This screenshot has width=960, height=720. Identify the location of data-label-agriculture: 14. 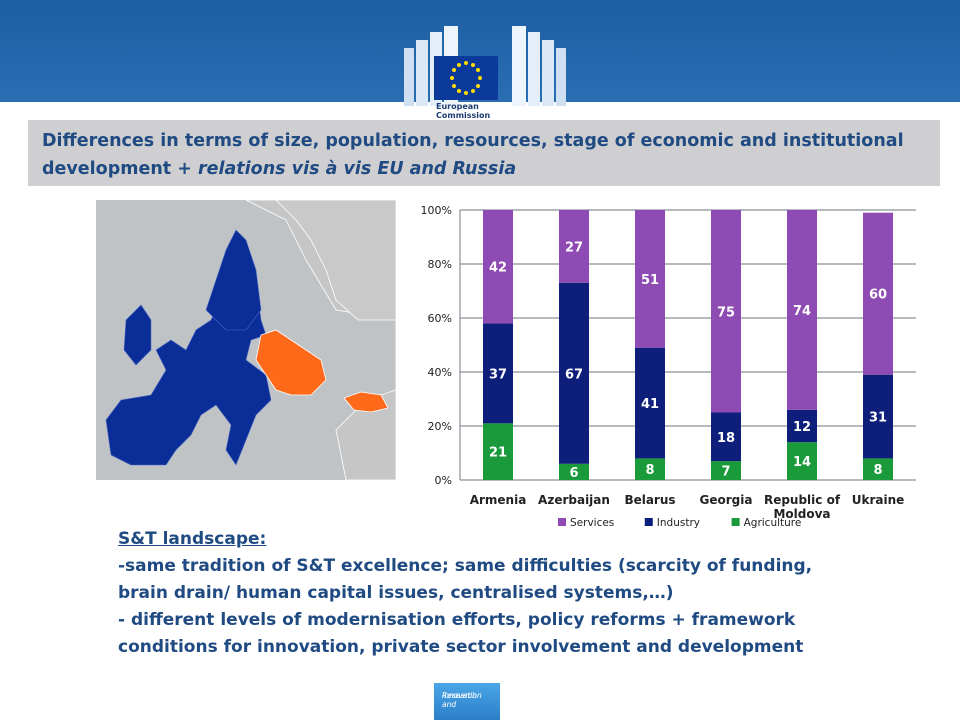
(802, 462).